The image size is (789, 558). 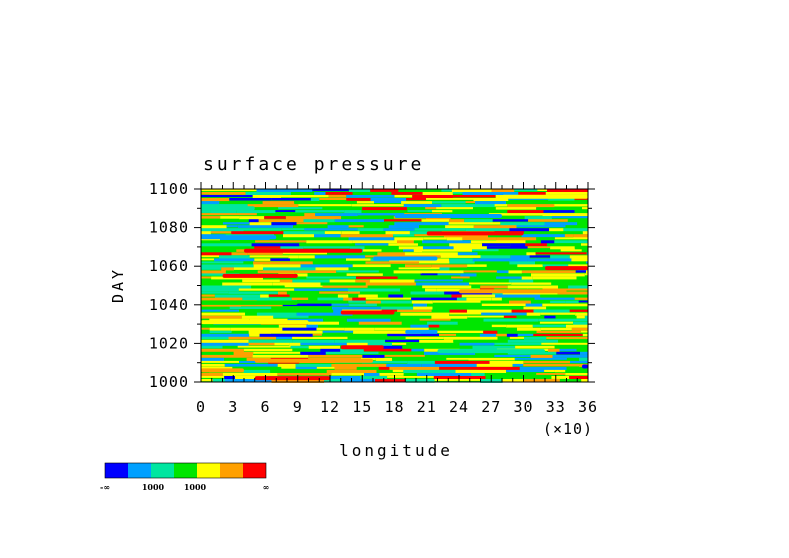 What do you see at coordinates (396, 450) in the screenshot?
I see `x-axis-label: longitude` at bounding box center [396, 450].